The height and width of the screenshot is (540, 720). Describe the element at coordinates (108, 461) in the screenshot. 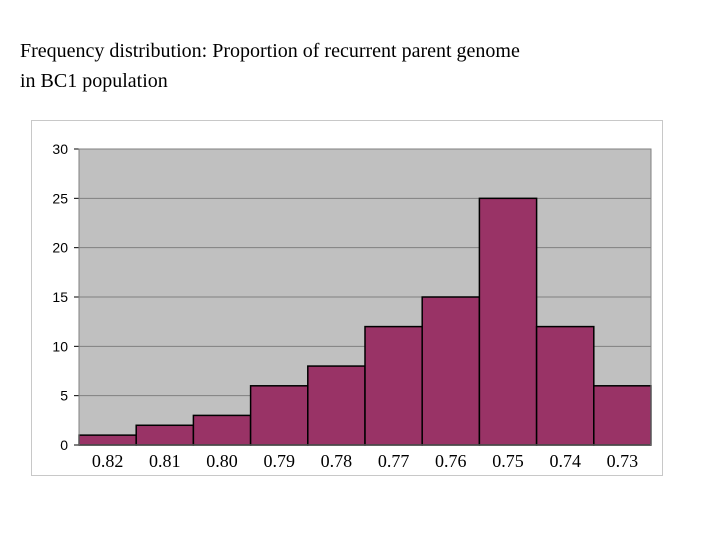

I see `x-tick-label: 0.82` at that location.